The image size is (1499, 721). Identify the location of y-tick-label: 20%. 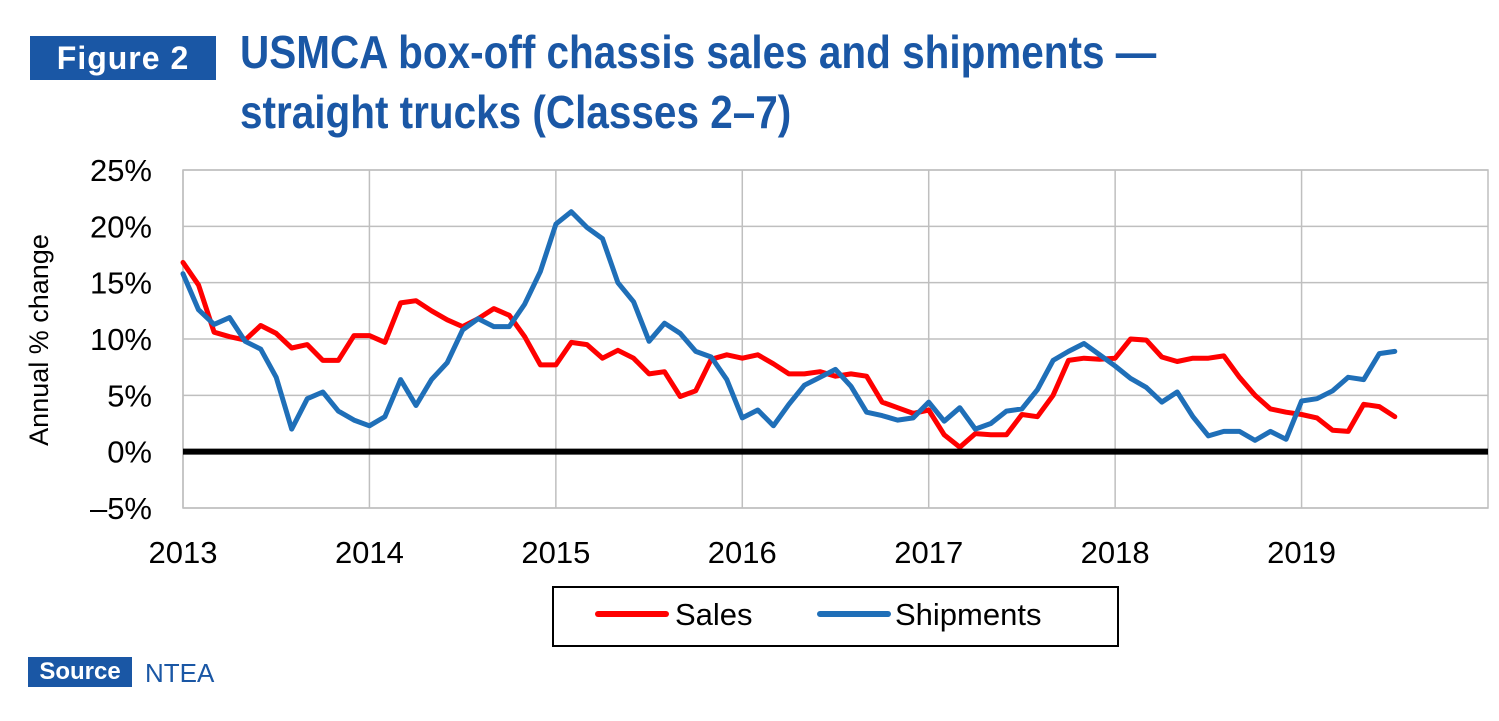
(121, 226).